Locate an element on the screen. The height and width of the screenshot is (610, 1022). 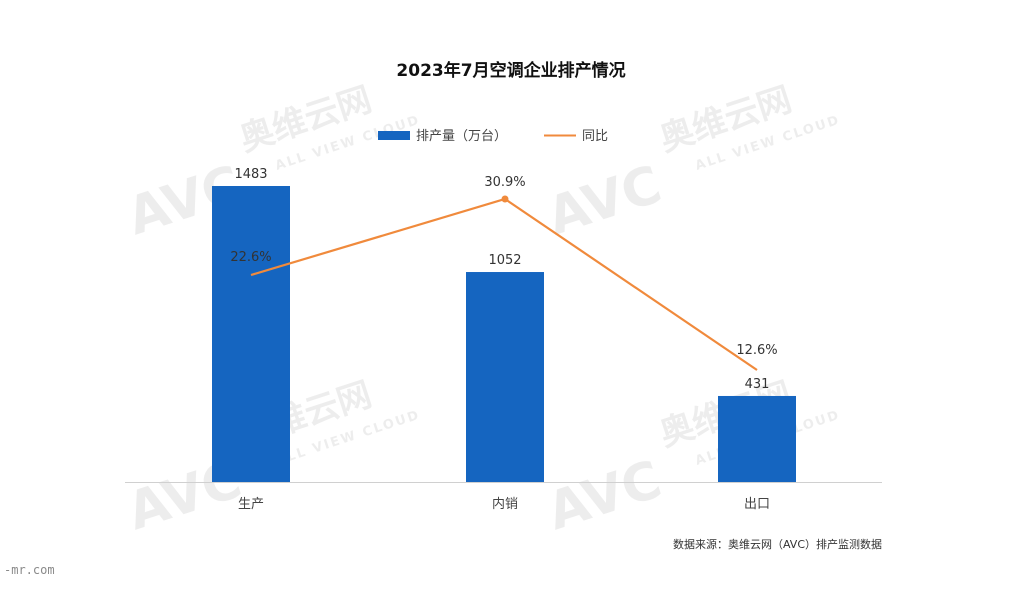
corner-url-text: -mr.com is located at coordinates (29, 570).